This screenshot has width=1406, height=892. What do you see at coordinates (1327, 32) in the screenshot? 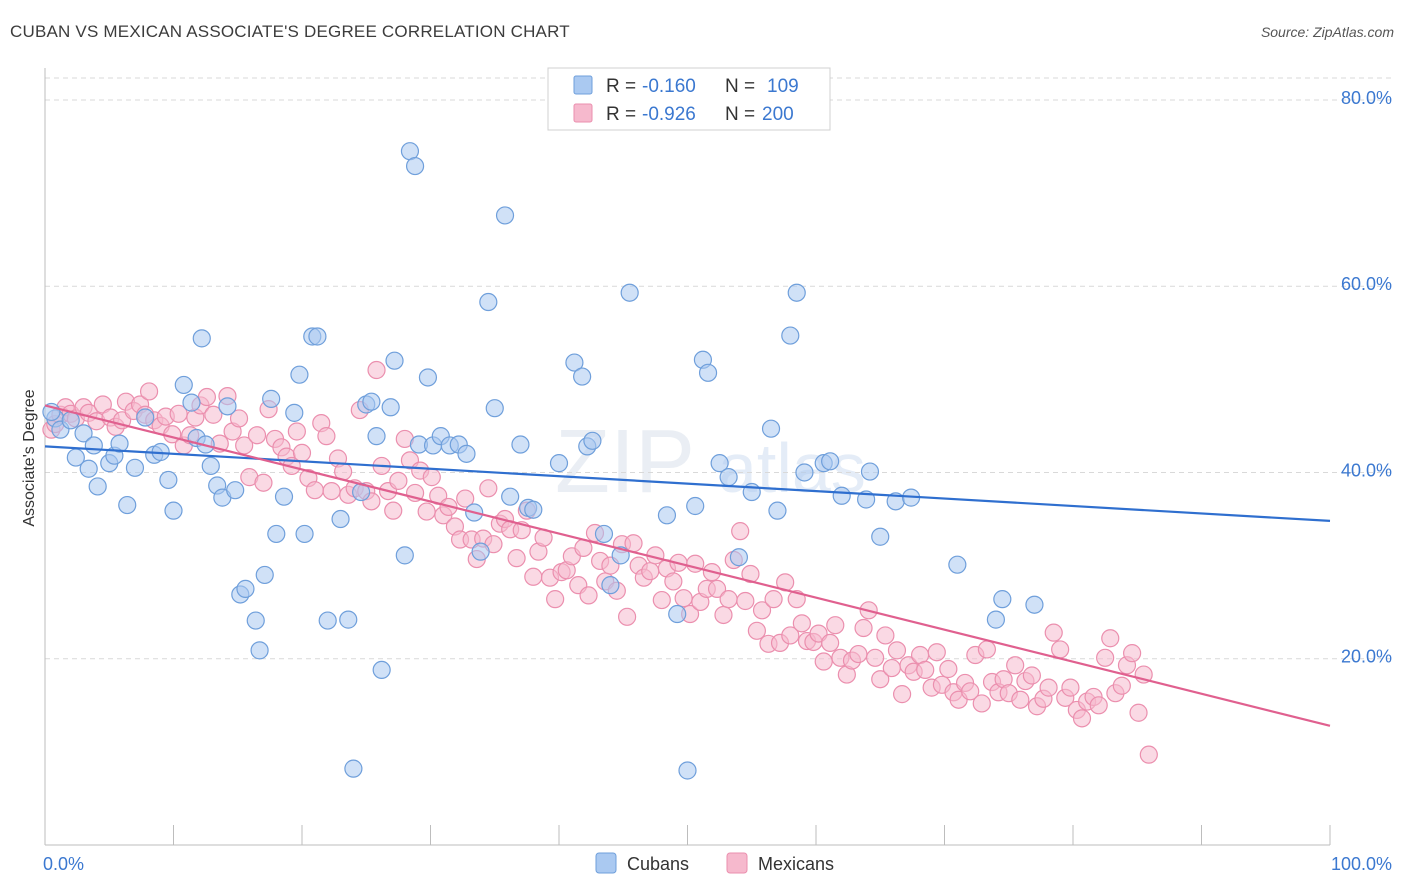
I see `source-label: Source: ZipAtlas.com` at bounding box center [1327, 32].